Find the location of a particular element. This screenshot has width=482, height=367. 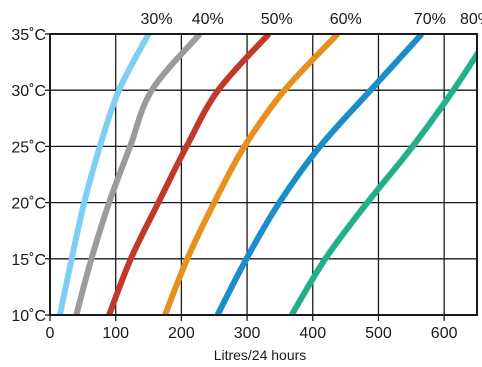

y-tick-label: 20˚C is located at coordinates (28, 204).